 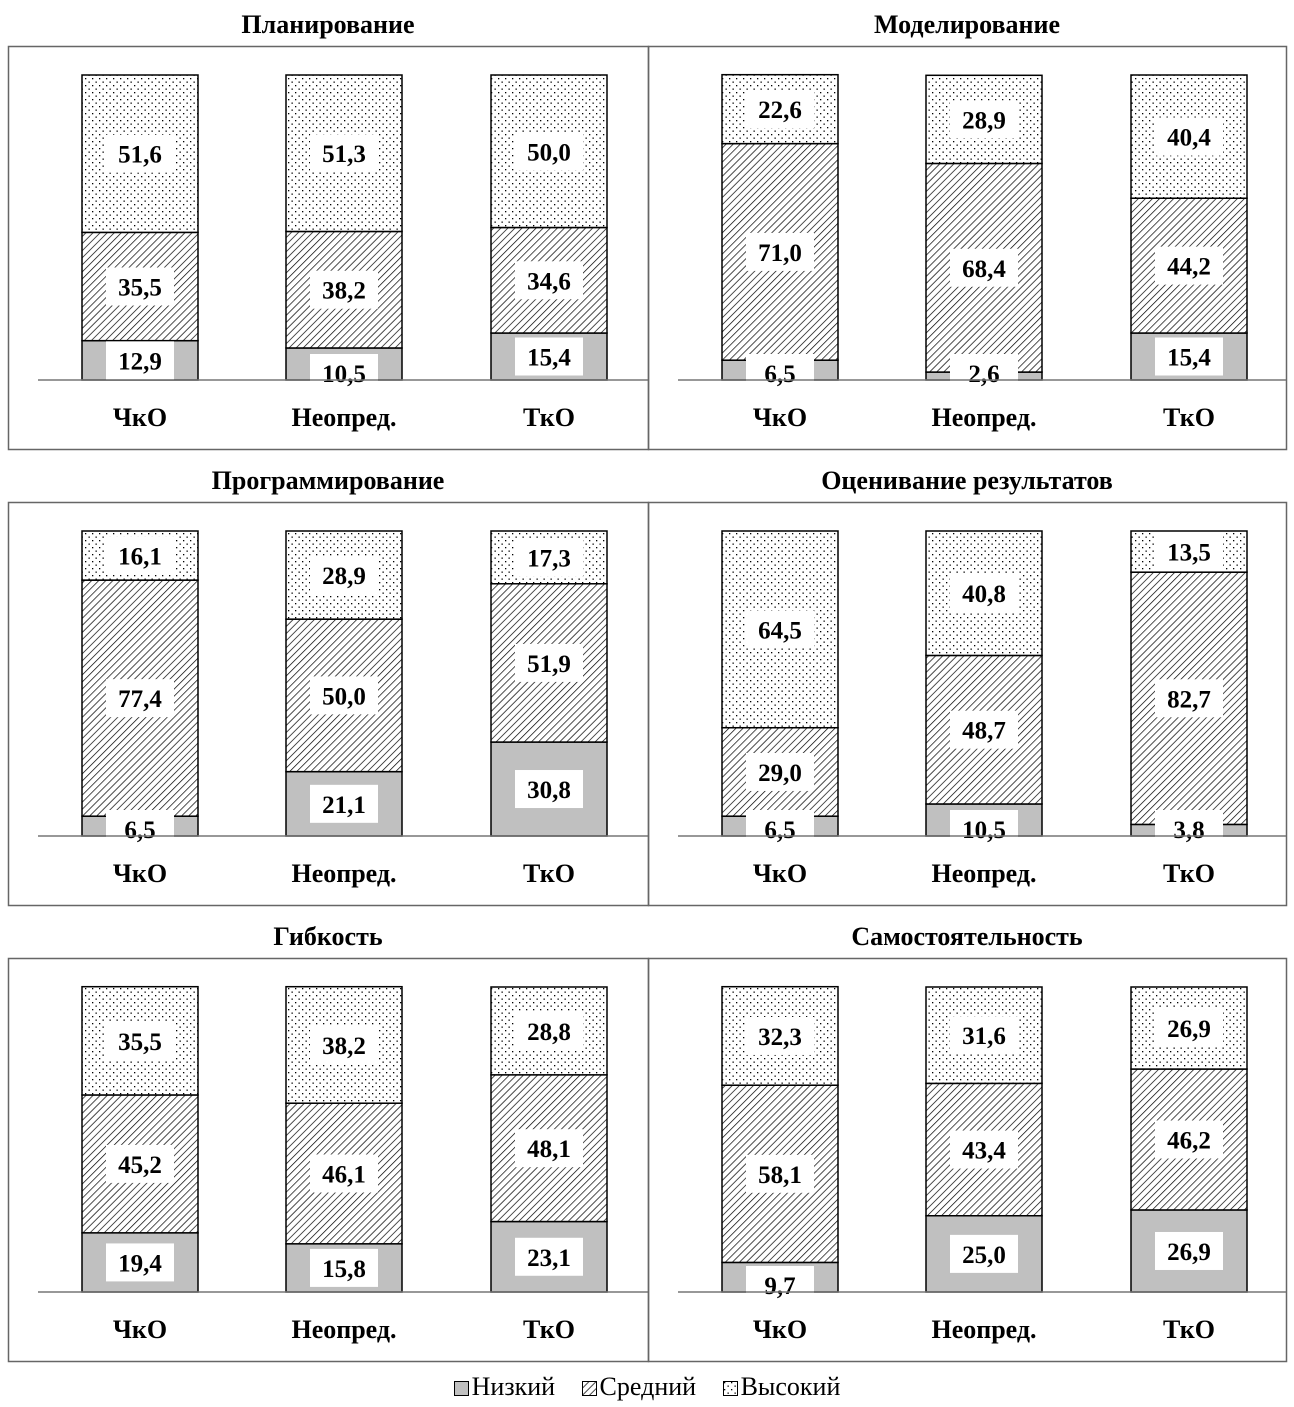 I want to click on chart-title: Самостоятельность, so click(x=967, y=936).